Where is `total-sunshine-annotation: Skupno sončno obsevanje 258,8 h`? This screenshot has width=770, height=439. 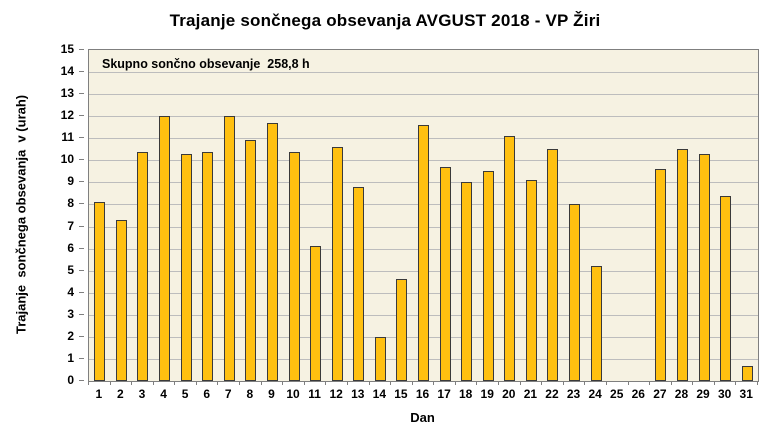
total-sunshine-annotation: Skupno sončno obsevanje 258,8 h is located at coordinates (206, 64).